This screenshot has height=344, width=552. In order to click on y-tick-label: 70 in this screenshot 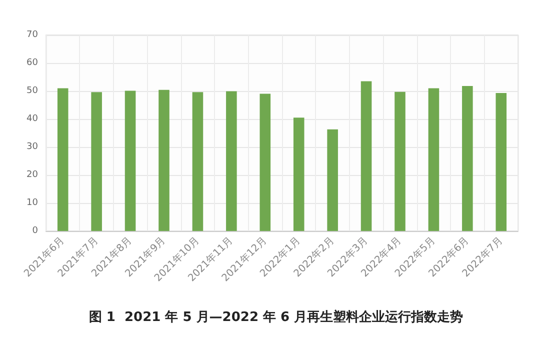, I will do `click(32, 35)`.